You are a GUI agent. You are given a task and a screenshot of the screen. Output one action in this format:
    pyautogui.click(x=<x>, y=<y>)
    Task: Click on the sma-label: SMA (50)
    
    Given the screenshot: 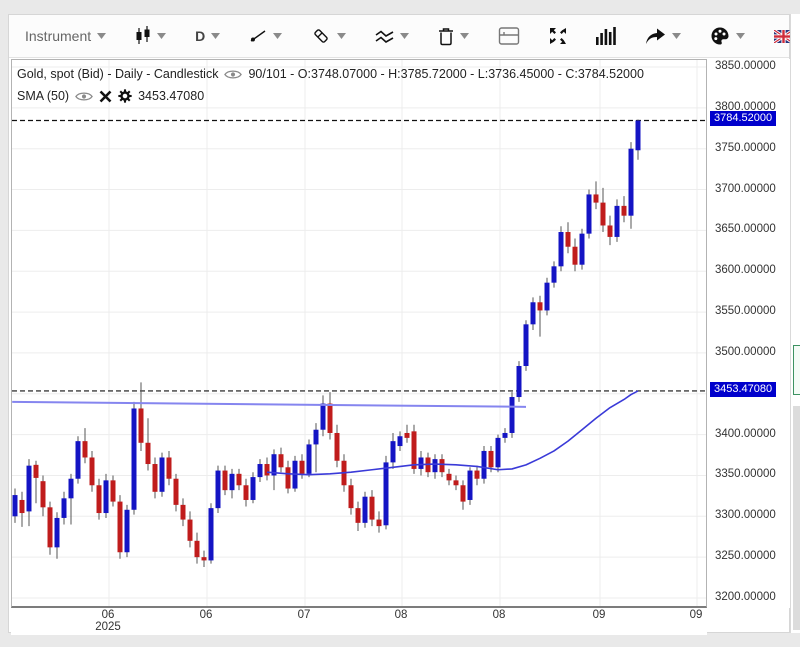 What is the action you would take?
    pyautogui.click(x=43, y=96)
    